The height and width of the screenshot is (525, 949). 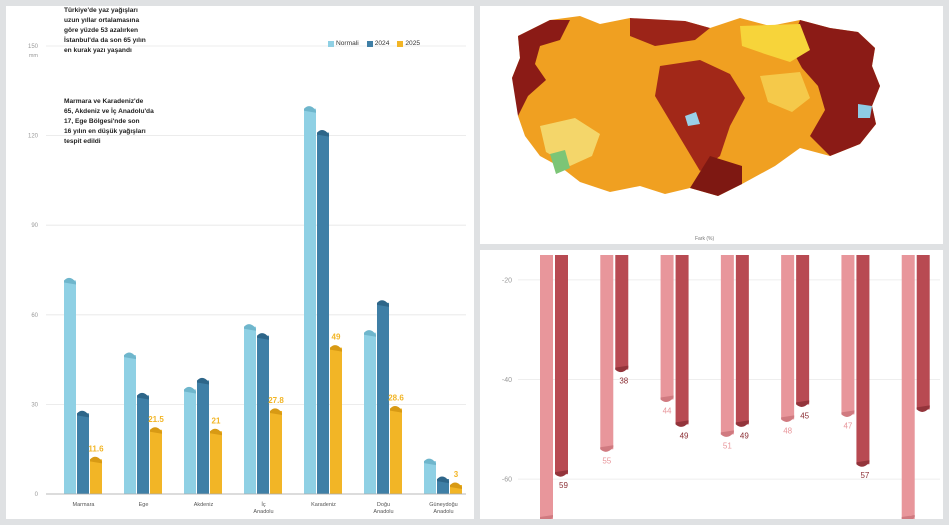 What do you see at coordinates (83, 505) in the screenshot?
I see `x-category-label: Marmara` at bounding box center [83, 505].